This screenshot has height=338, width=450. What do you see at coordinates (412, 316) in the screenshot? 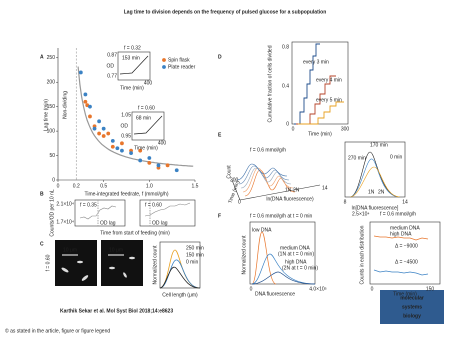
I see `logo-text: biology` at bounding box center [412, 316].